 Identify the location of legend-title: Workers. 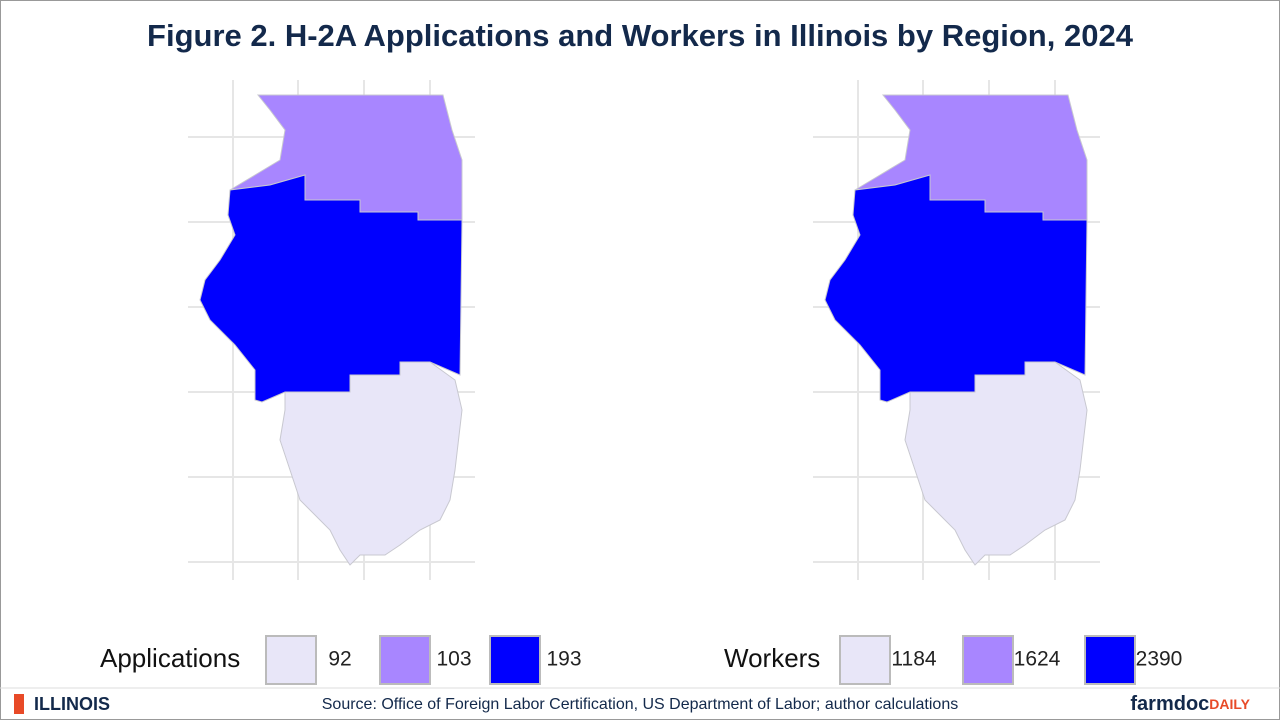
(772, 658).